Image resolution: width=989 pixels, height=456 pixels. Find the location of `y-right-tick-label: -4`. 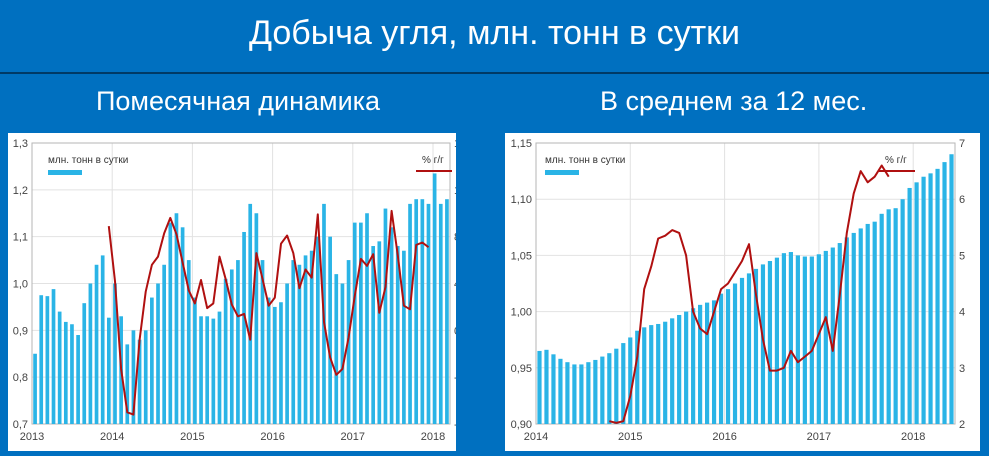

y-right-tick-label: -4 is located at coordinates (455, 378).